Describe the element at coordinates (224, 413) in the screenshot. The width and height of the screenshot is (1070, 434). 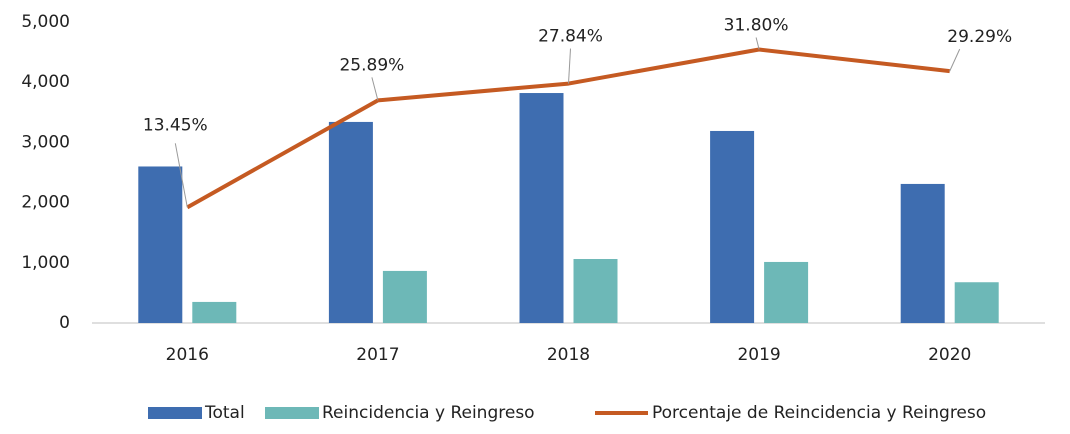
I see `legend-label: Total` at that location.